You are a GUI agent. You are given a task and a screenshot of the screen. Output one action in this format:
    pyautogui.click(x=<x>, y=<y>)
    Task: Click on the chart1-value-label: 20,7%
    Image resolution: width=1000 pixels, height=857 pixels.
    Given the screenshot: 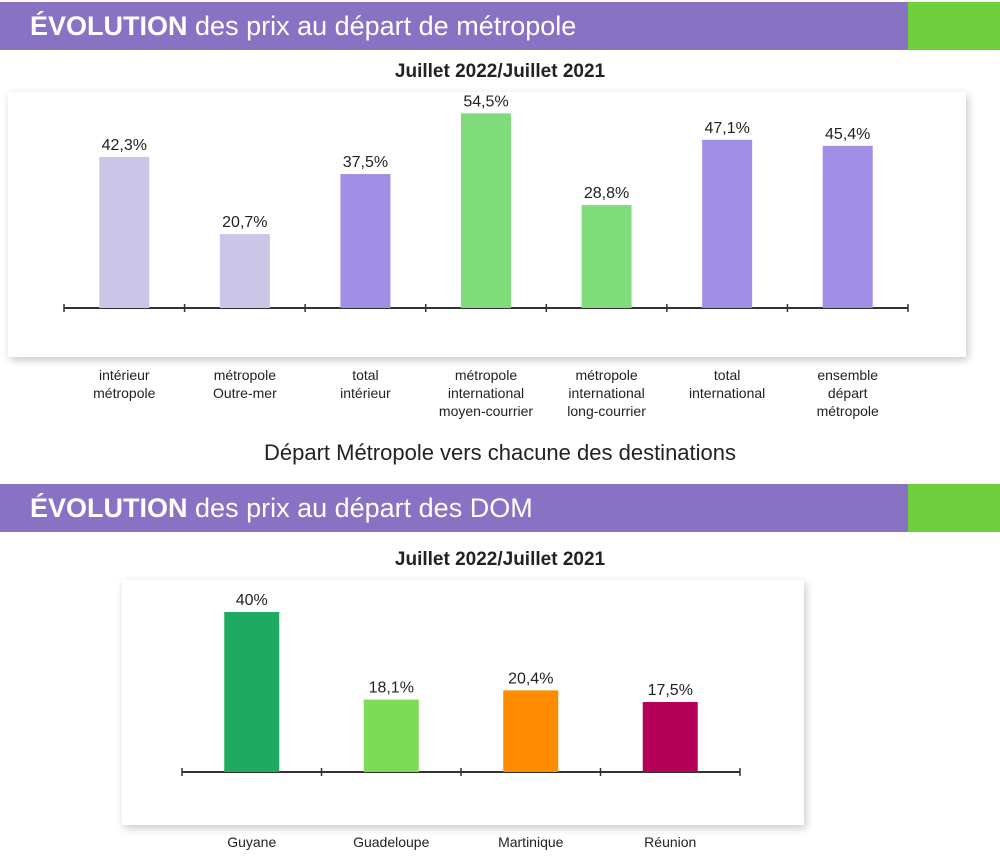 What is the action you would take?
    pyautogui.click(x=244, y=222)
    